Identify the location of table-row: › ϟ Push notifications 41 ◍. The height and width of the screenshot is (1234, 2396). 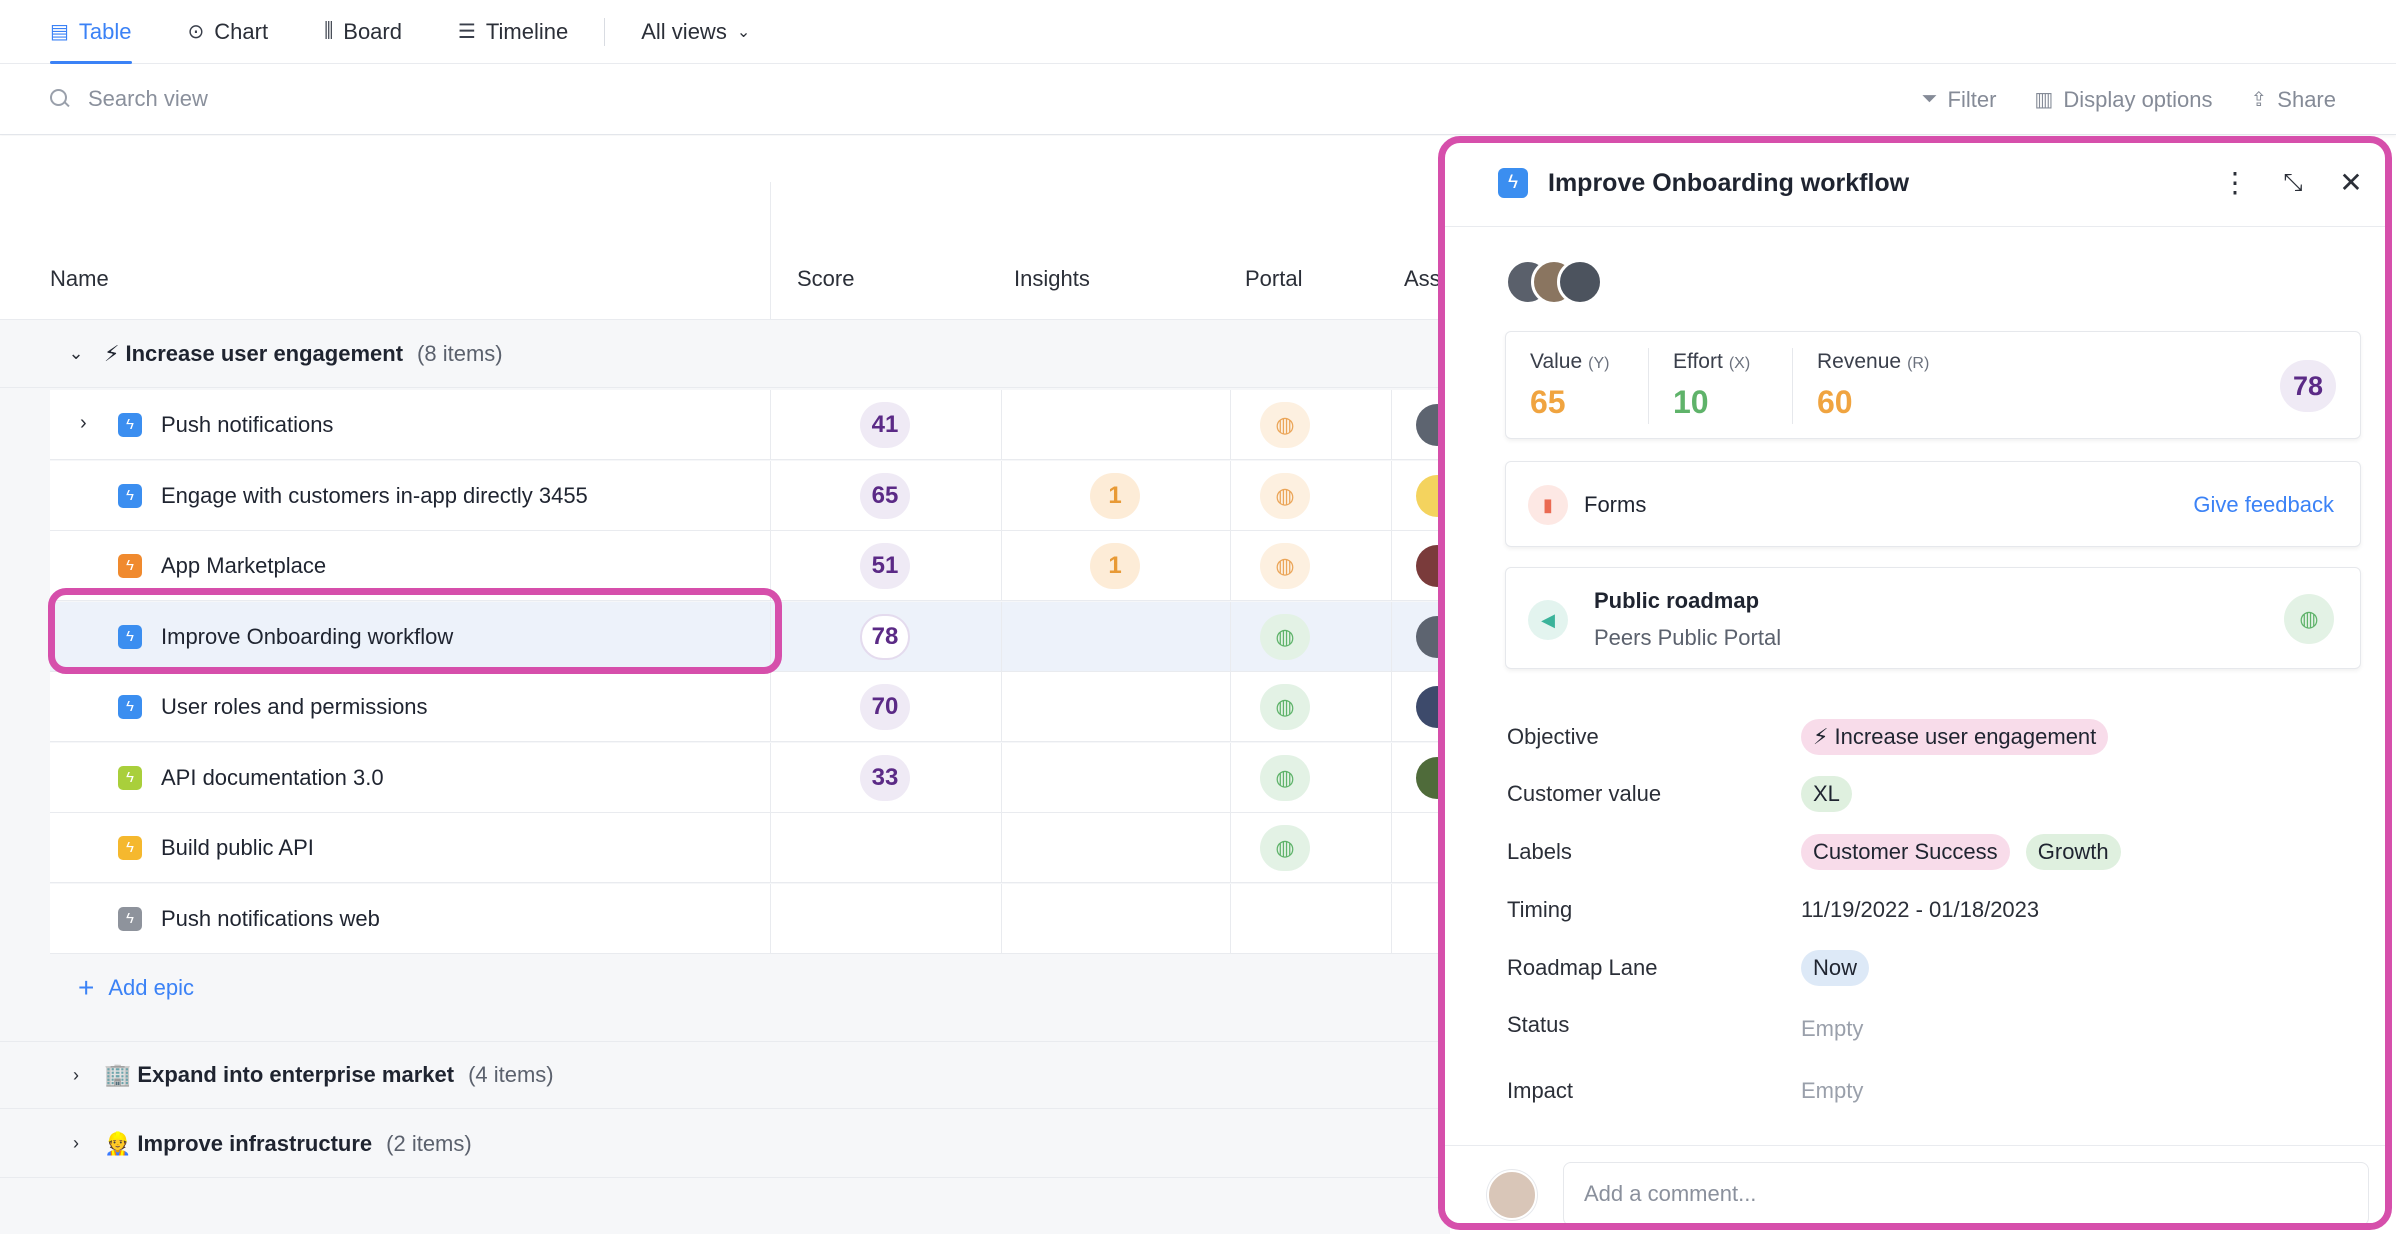
(754, 425).